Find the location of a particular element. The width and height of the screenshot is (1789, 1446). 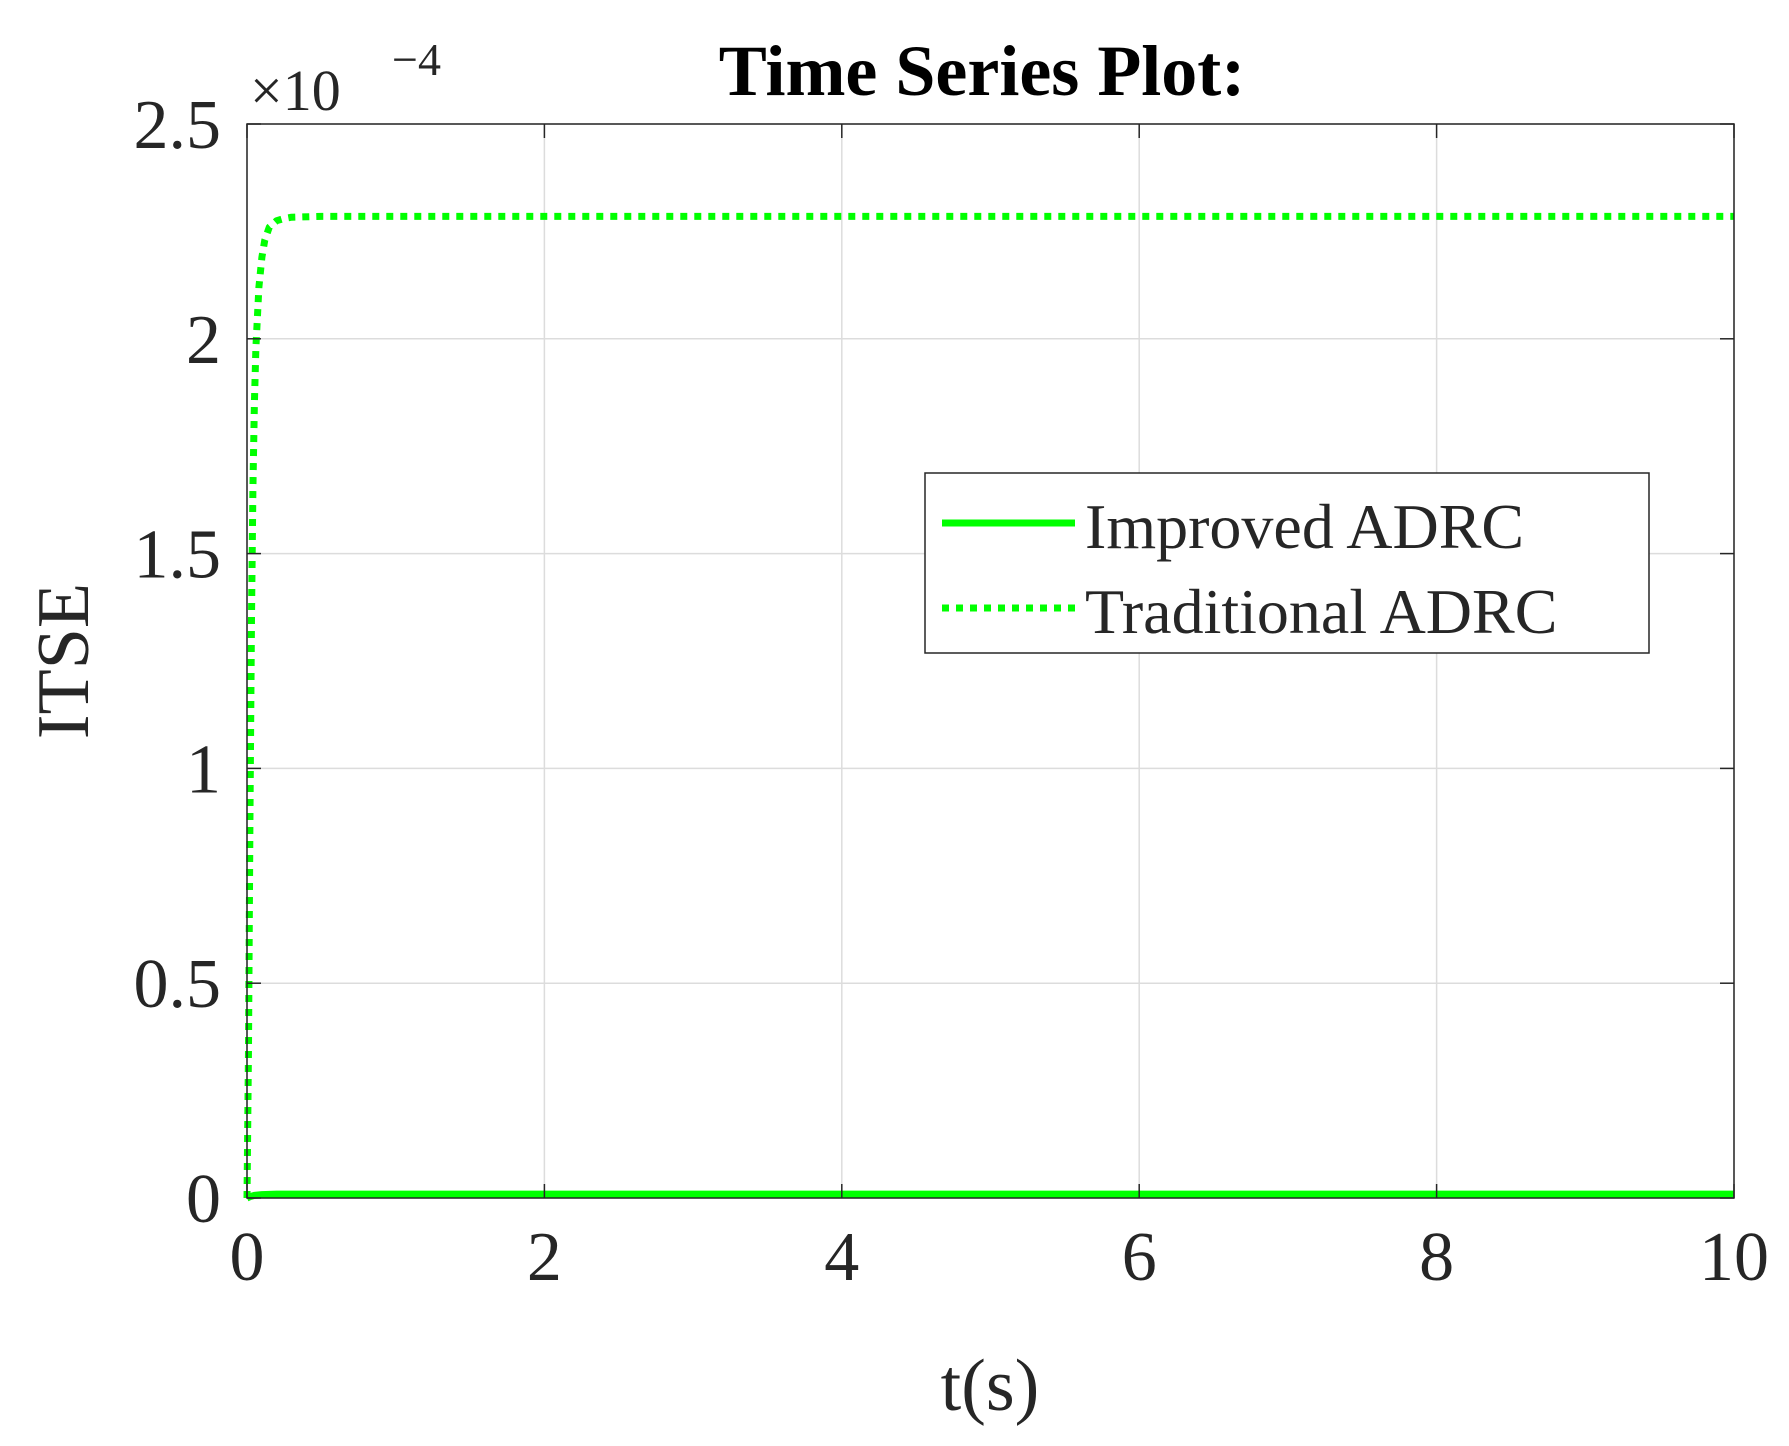

legend-box is located at coordinates (1287, 563).